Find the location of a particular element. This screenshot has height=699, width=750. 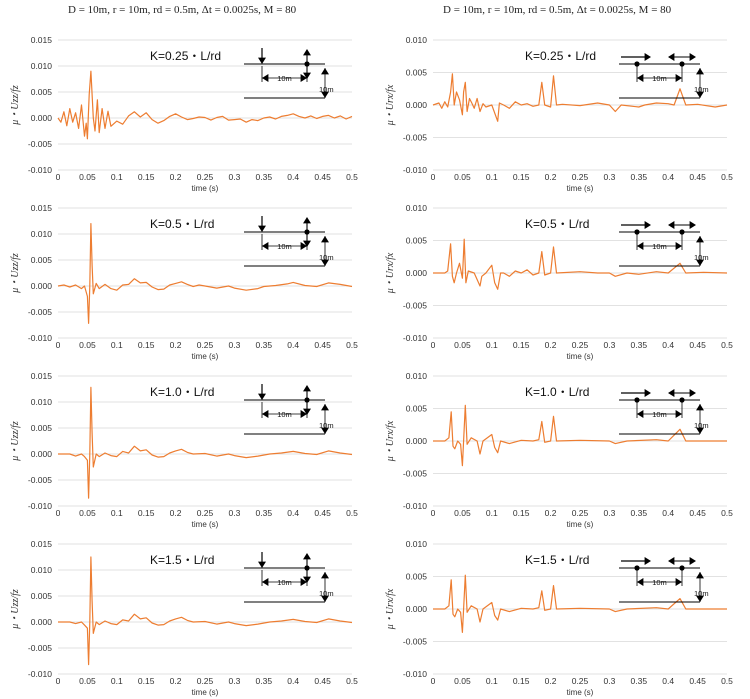

k-factor-label: K=0.5・L/rd is located at coordinates (182, 224).